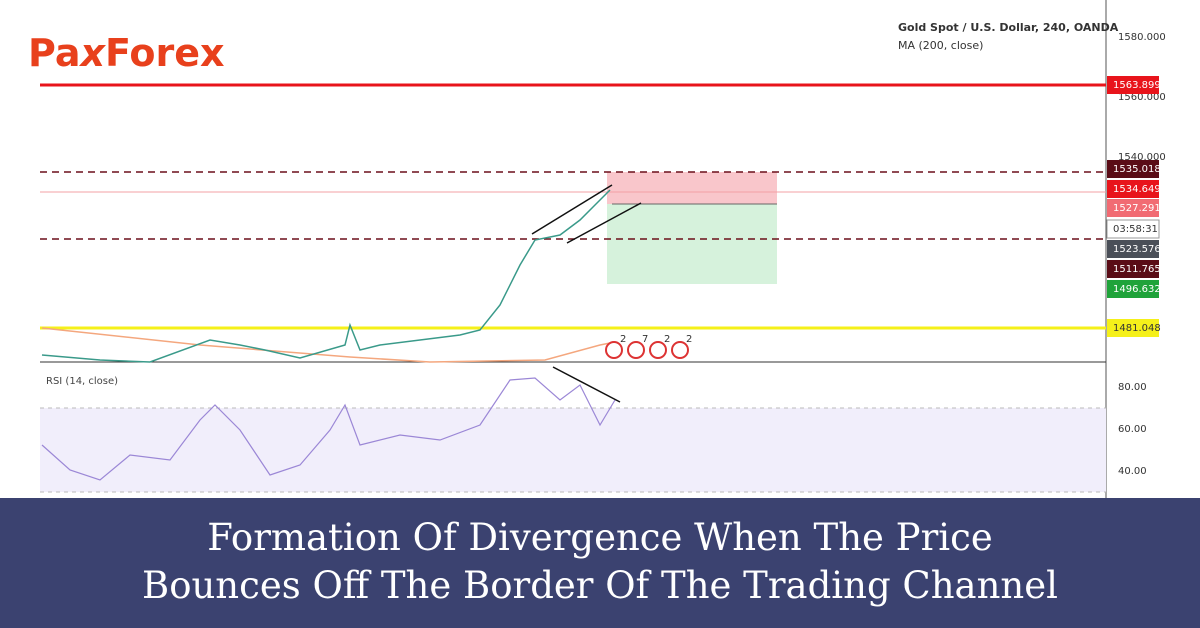  Describe the element at coordinates (54, 53) in the screenshot. I see `logo-part: Pa` at that location.